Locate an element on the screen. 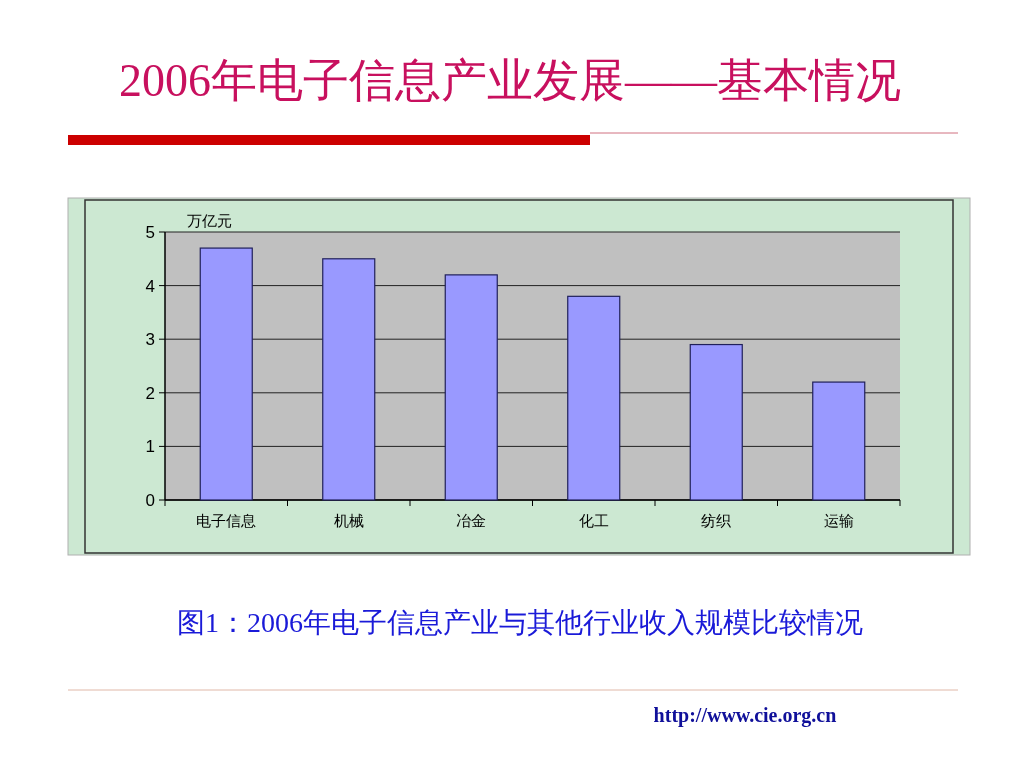 The height and width of the screenshot is (768, 1024). x-tick-label: 机械 is located at coordinates (348, 520).